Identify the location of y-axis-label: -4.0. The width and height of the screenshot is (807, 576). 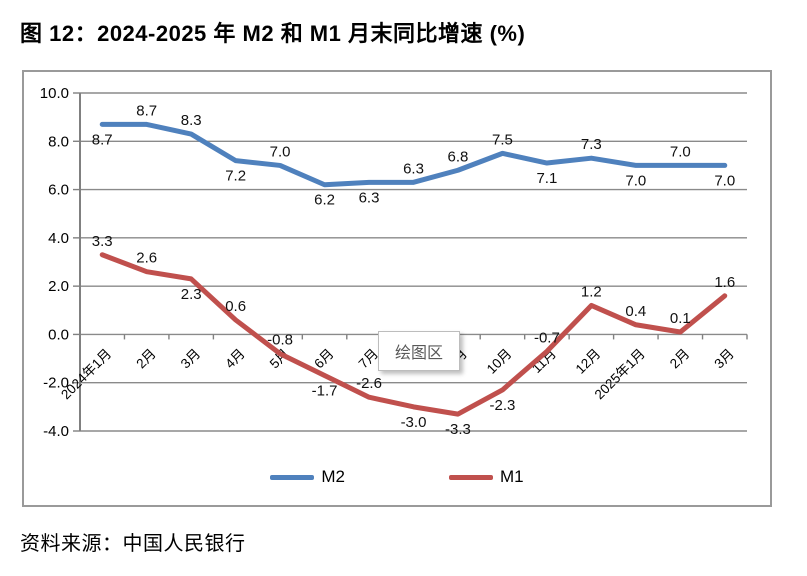
(56, 431).